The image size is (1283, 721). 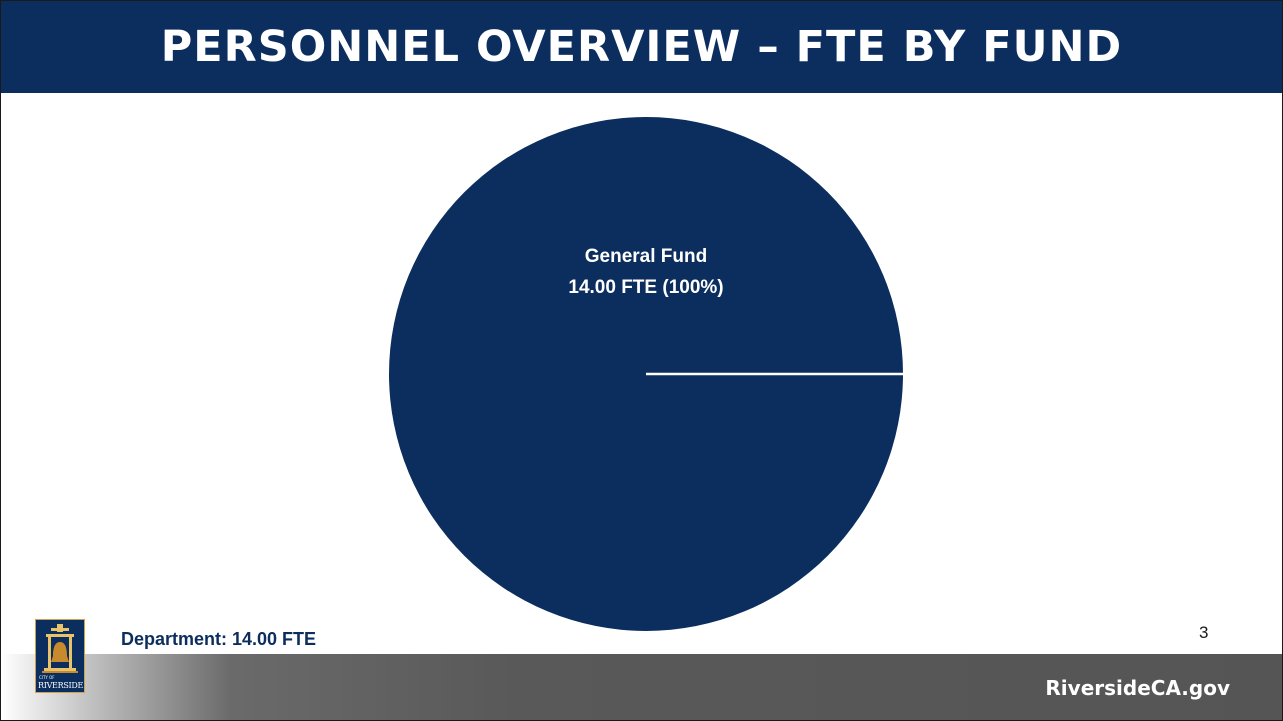 What do you see at coordinates (641, 687) in the screenshot?
I see `footer-bar` at bounding box center [641, 687].